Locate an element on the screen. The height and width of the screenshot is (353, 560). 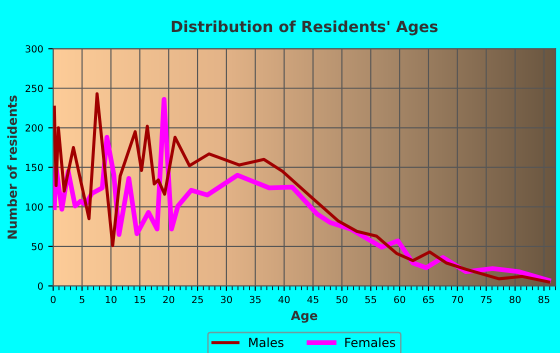
x-tick-label: 45 is located at coordinates (312, 300).